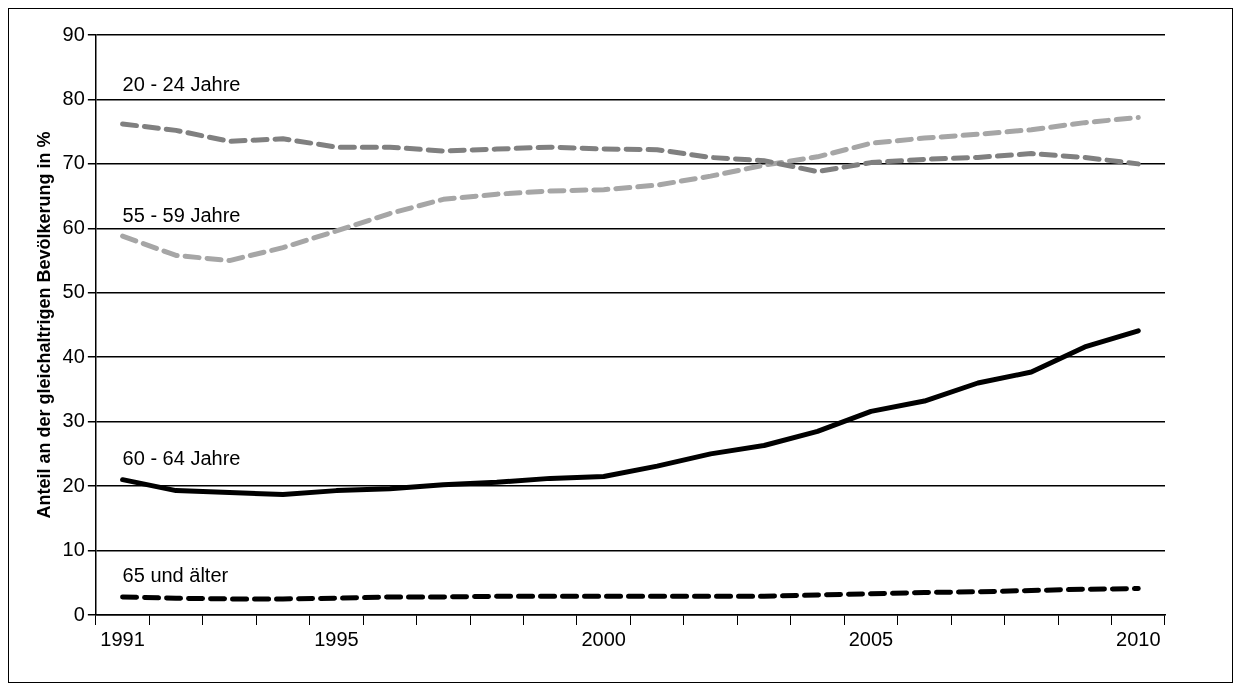 This screenshot has height=695, width=1245. I want to click on y-tick-label: 0, so click(79, 613).